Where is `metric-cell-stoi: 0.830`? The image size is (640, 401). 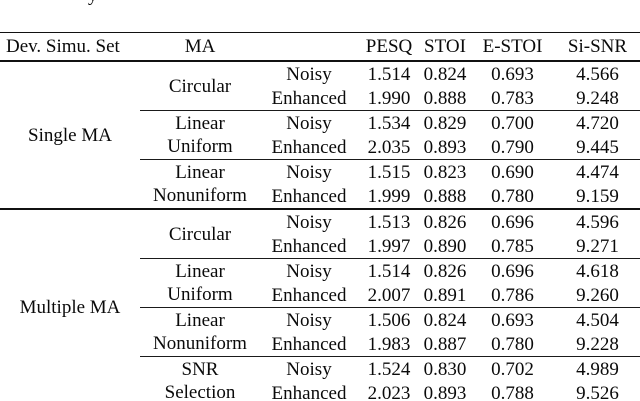
metric-cell-stoi: 0.830 is located at coordinates (445, 368).